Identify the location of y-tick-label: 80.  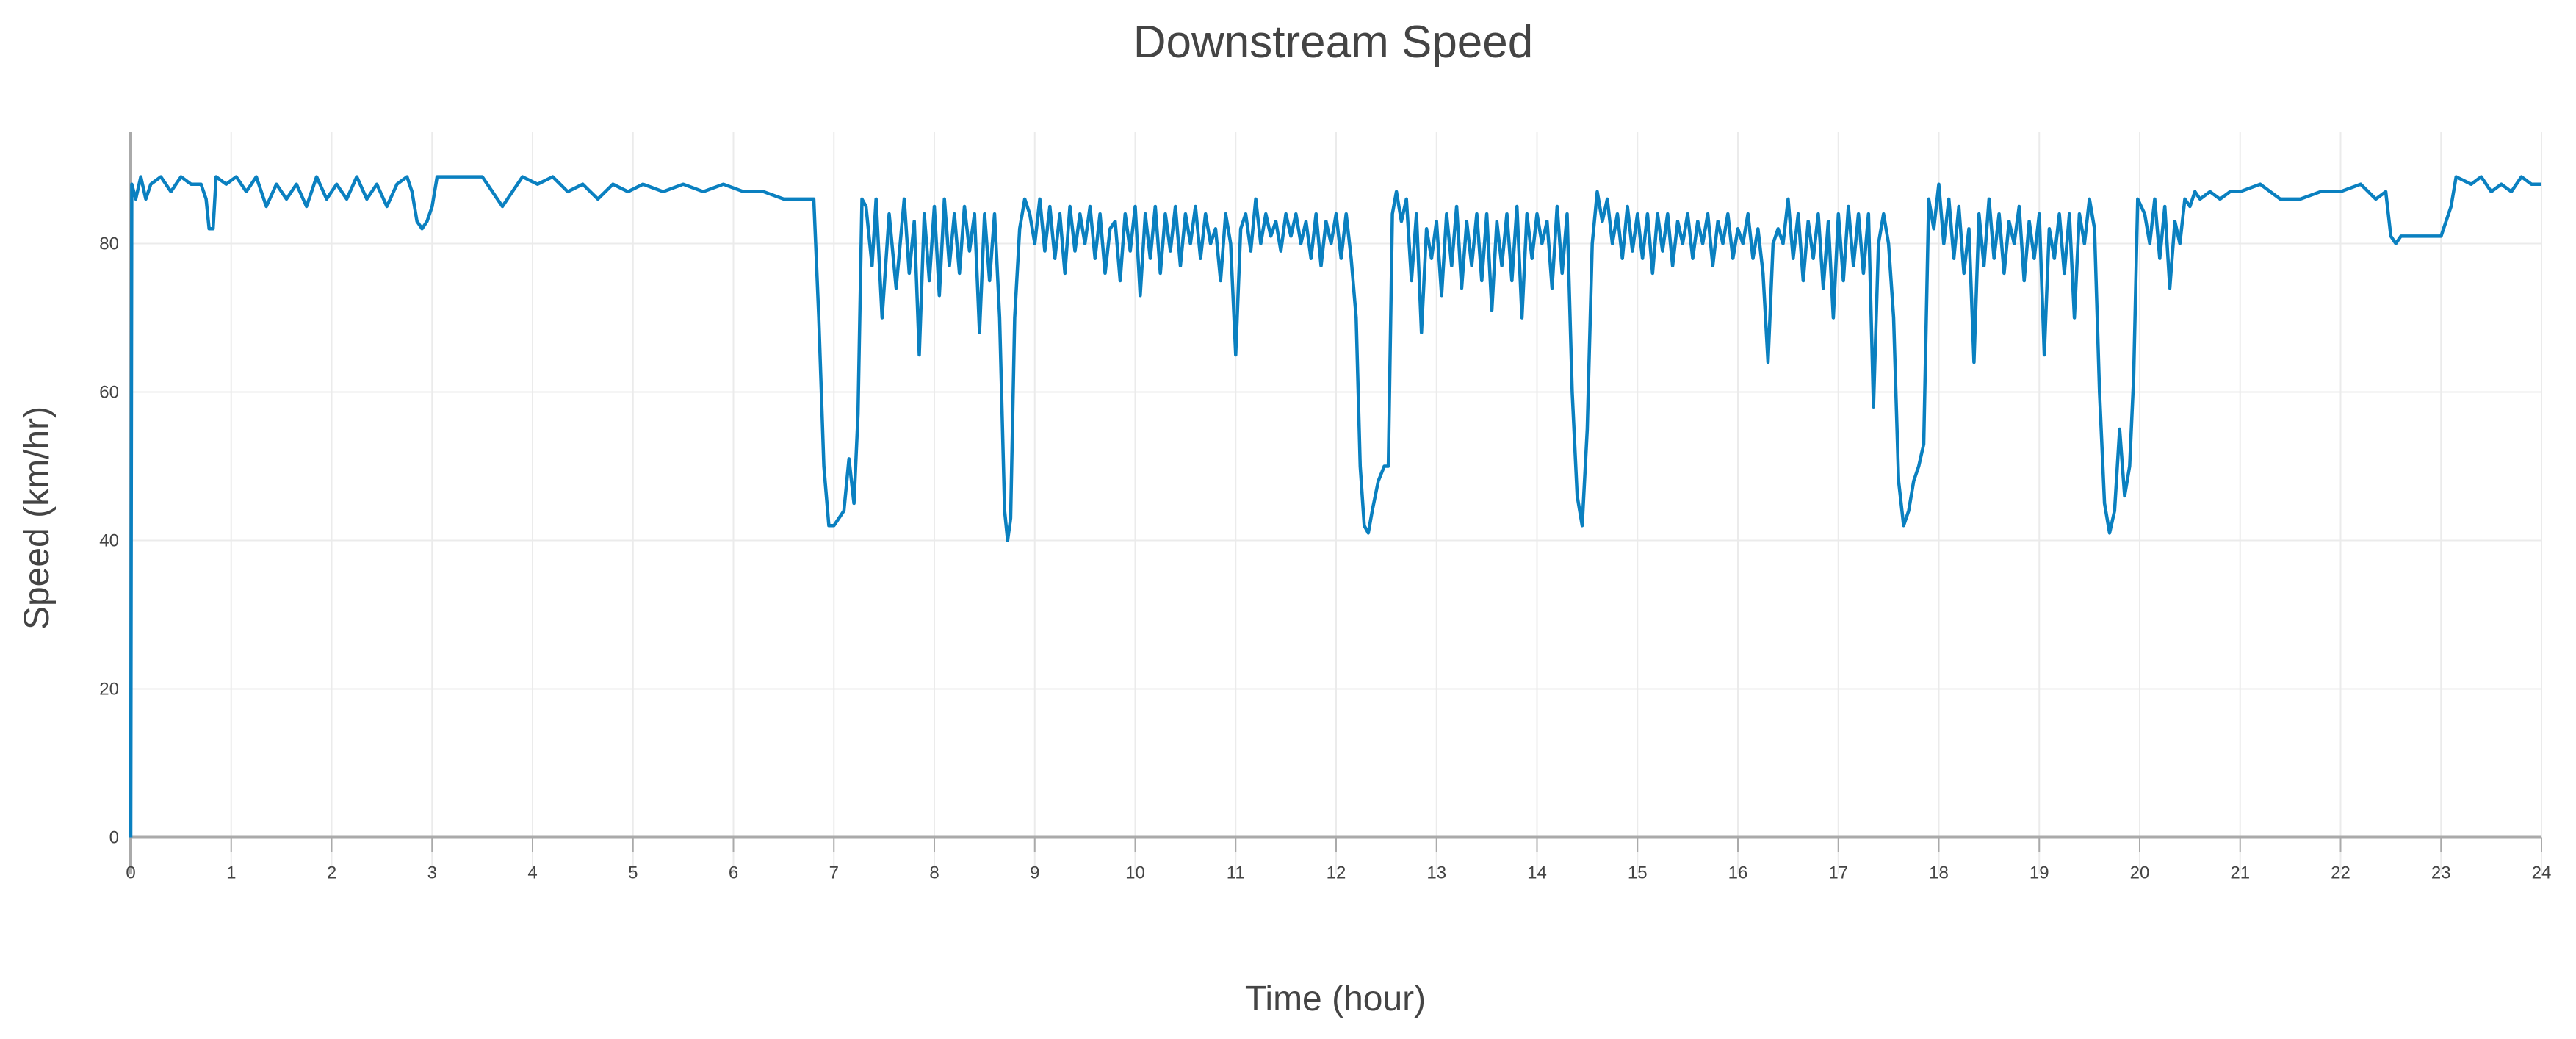
(109, 244).